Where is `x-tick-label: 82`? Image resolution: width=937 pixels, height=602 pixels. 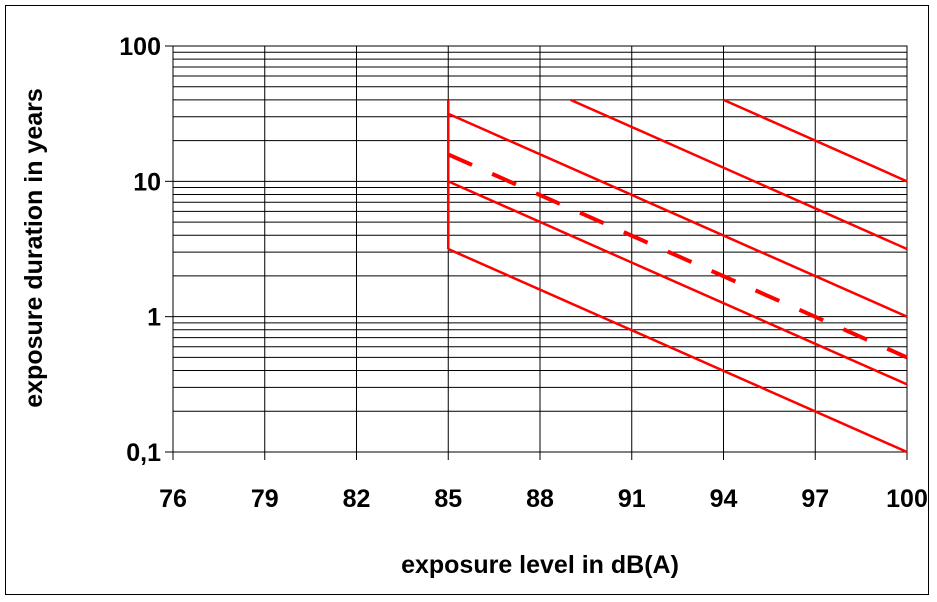
x-tick-label: 82 is located at coordinates (357, 499).